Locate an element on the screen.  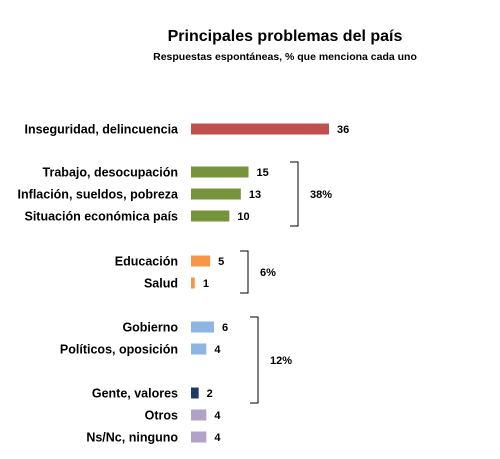
category-label: Inseguridad, delincuencia is located at coordinates (101, 130).